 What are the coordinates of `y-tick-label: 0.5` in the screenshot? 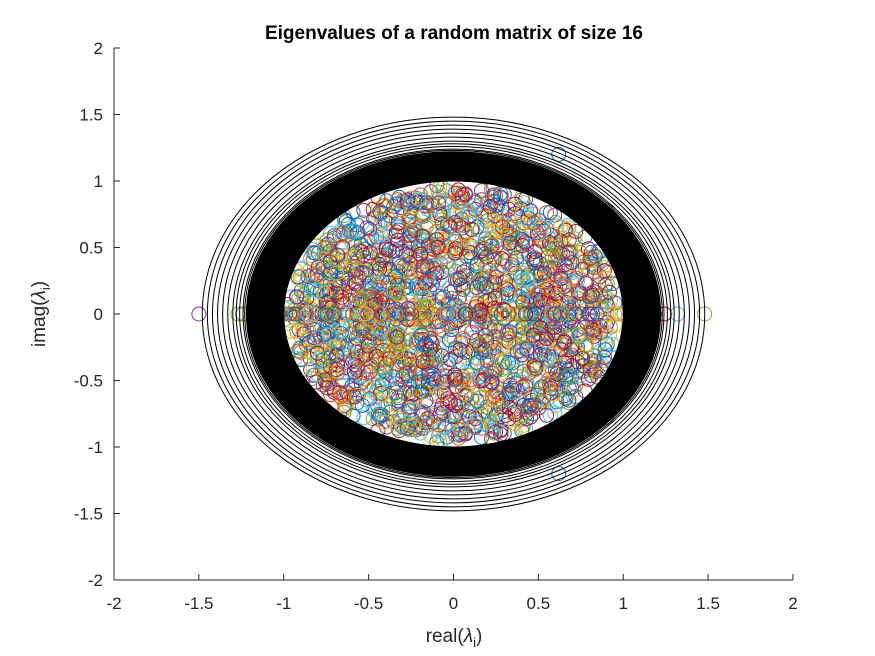 It's located at (91, 248).